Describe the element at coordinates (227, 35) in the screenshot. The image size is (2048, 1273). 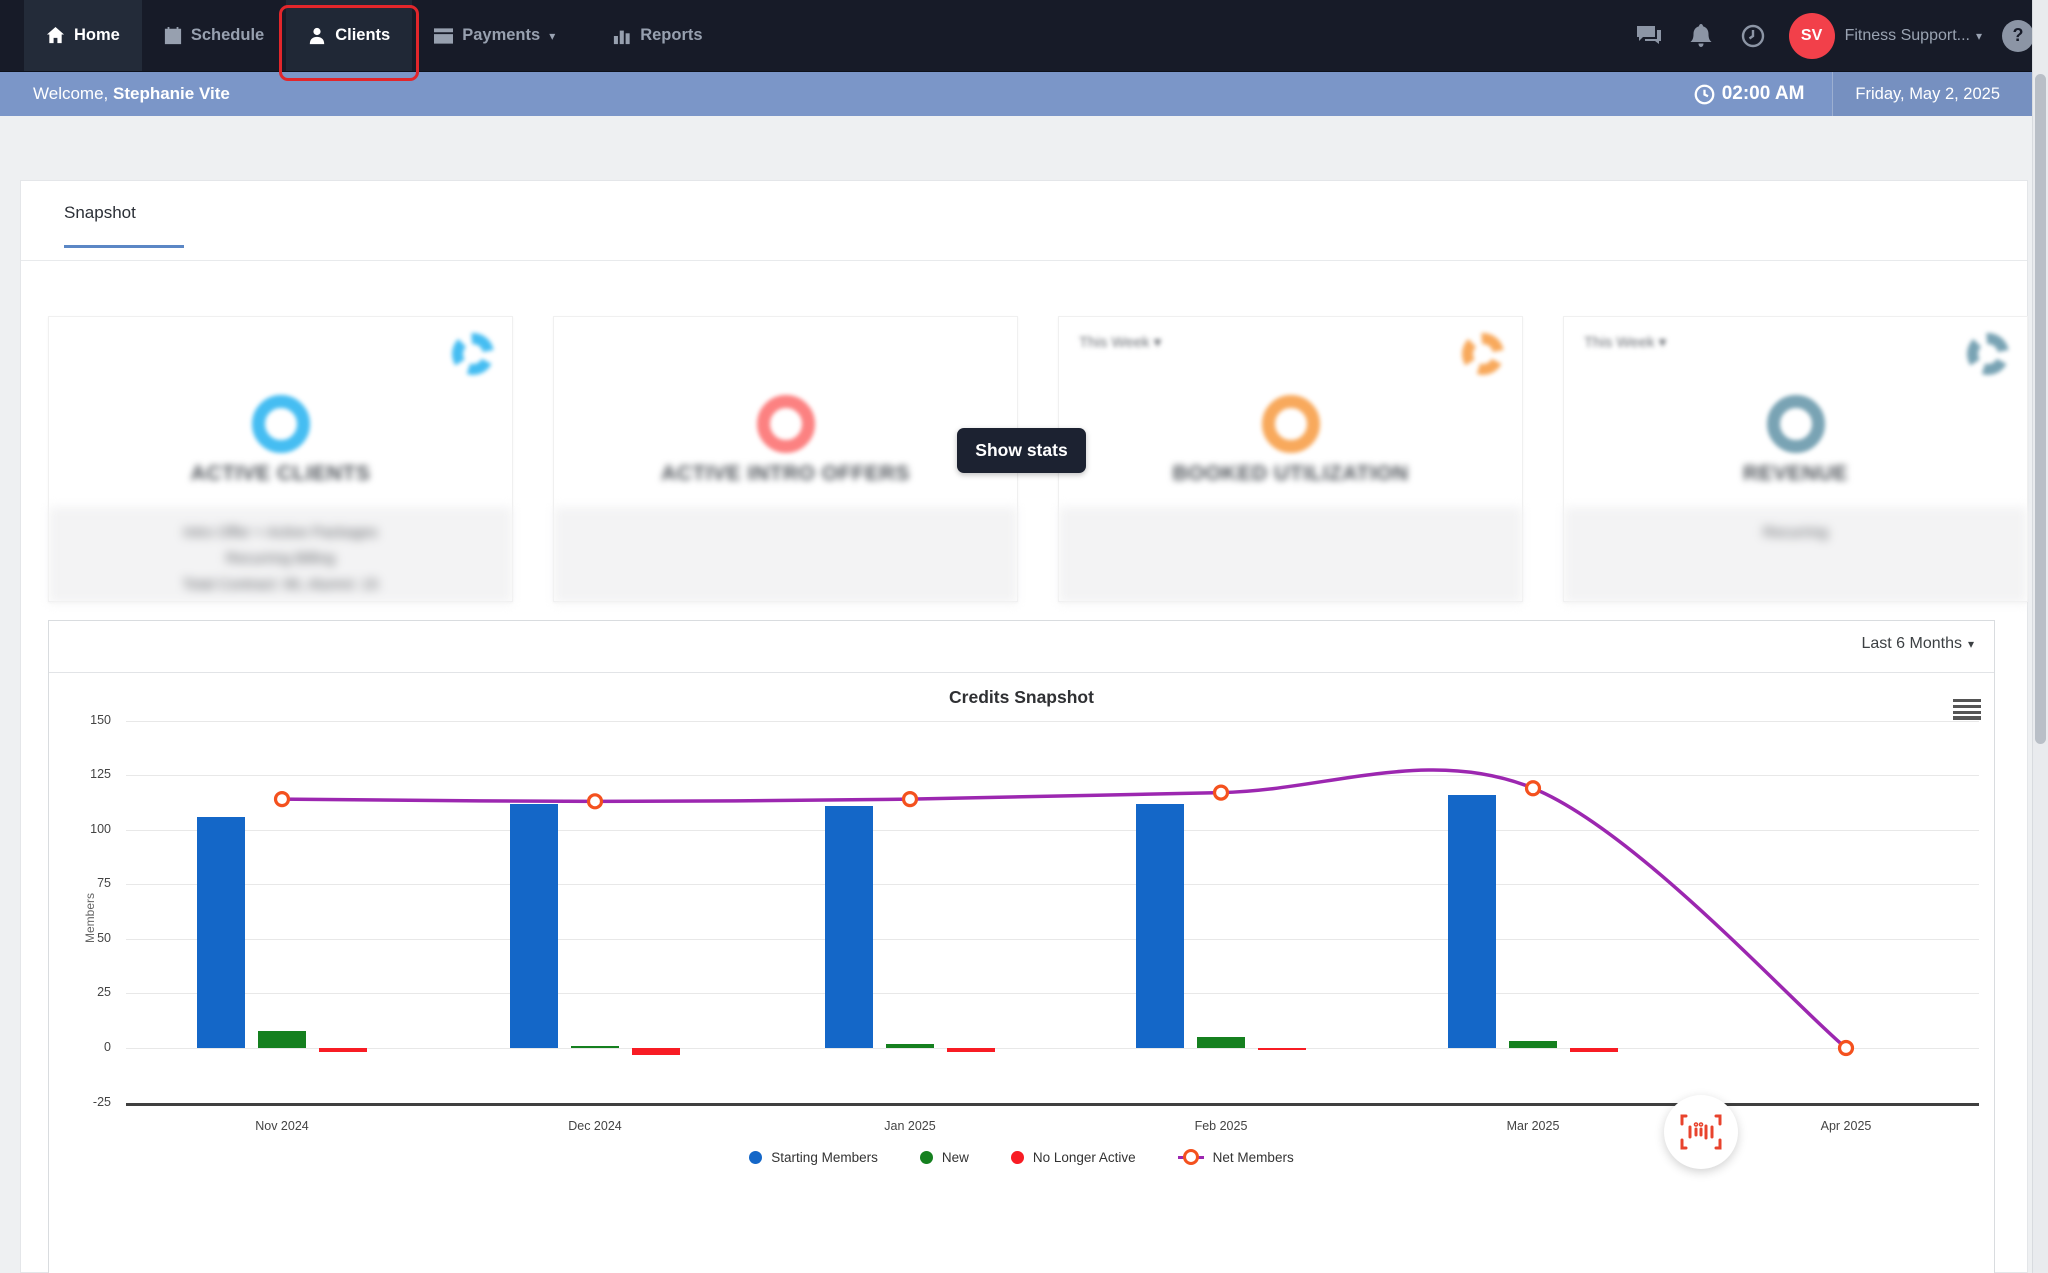
I see `nav-item-label: Schedule` at that location.